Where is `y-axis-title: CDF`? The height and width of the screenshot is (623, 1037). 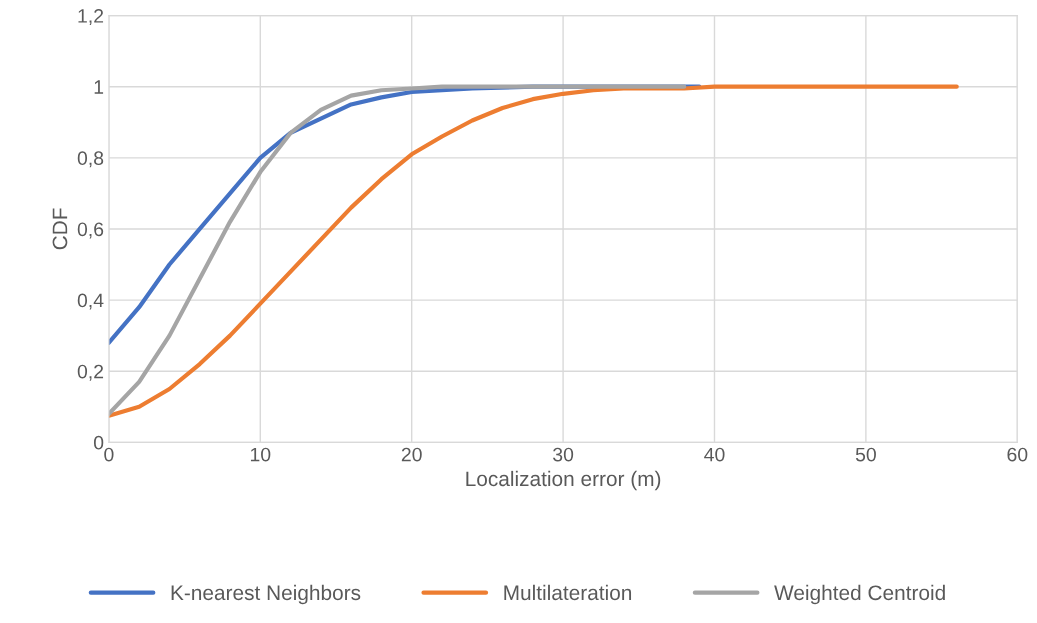 y-axis-title: CDF is located at coordinates (60, 229).